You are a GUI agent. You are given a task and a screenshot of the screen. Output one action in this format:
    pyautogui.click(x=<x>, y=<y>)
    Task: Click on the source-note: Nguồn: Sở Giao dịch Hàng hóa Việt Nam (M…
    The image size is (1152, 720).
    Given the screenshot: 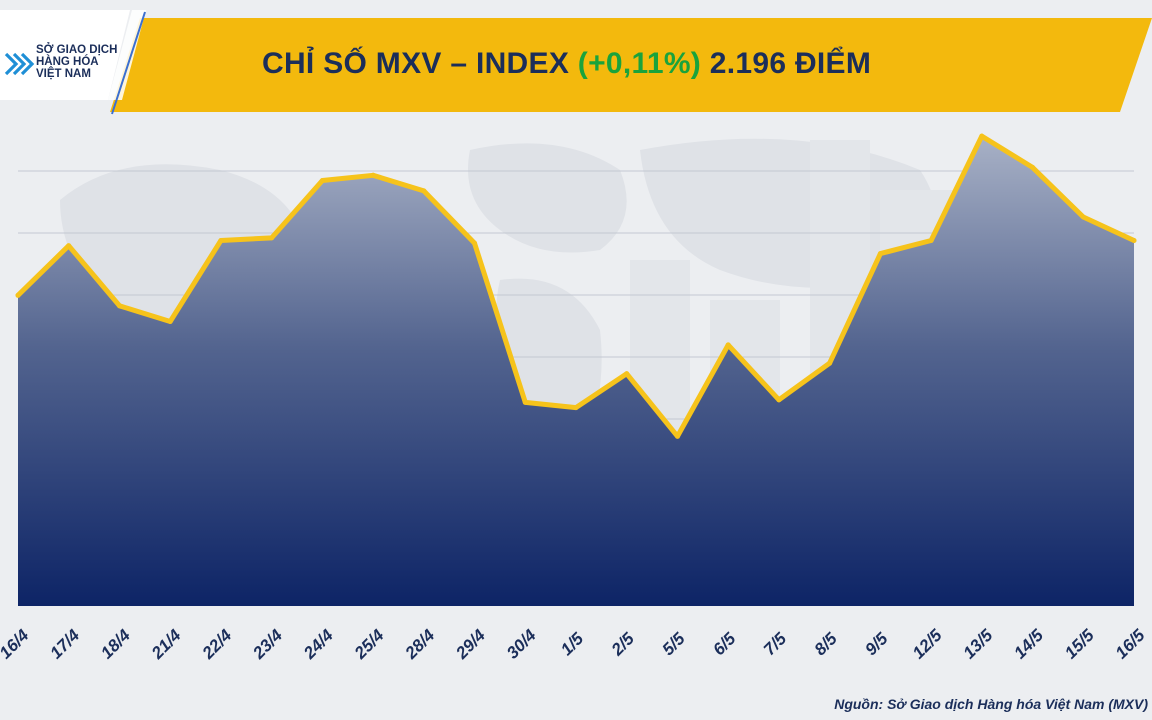 What is the action you would take?
    pyautogui.click(x=991, y=704)
    